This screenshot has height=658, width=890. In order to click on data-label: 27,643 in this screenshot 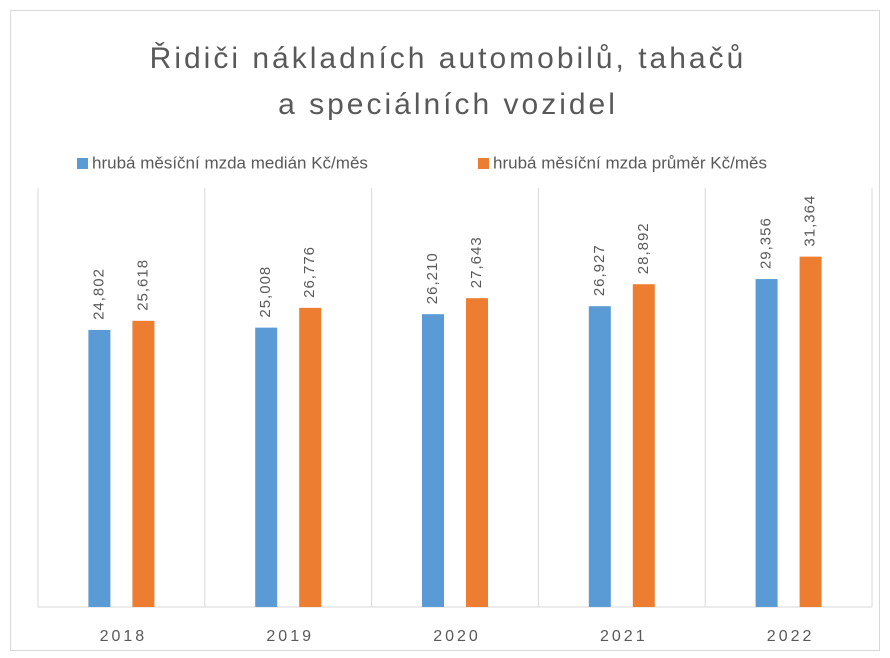, I will do `click(476, 262)`.